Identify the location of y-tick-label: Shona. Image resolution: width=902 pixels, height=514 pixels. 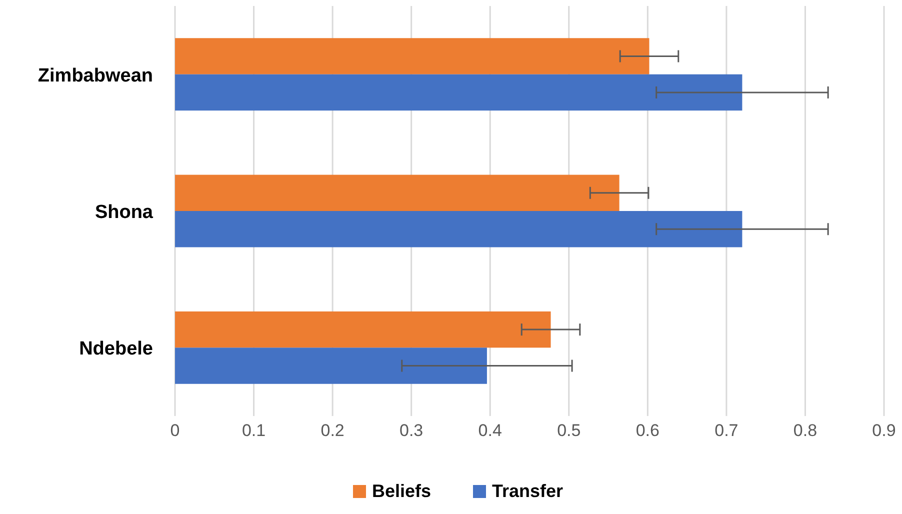
(124, 212).